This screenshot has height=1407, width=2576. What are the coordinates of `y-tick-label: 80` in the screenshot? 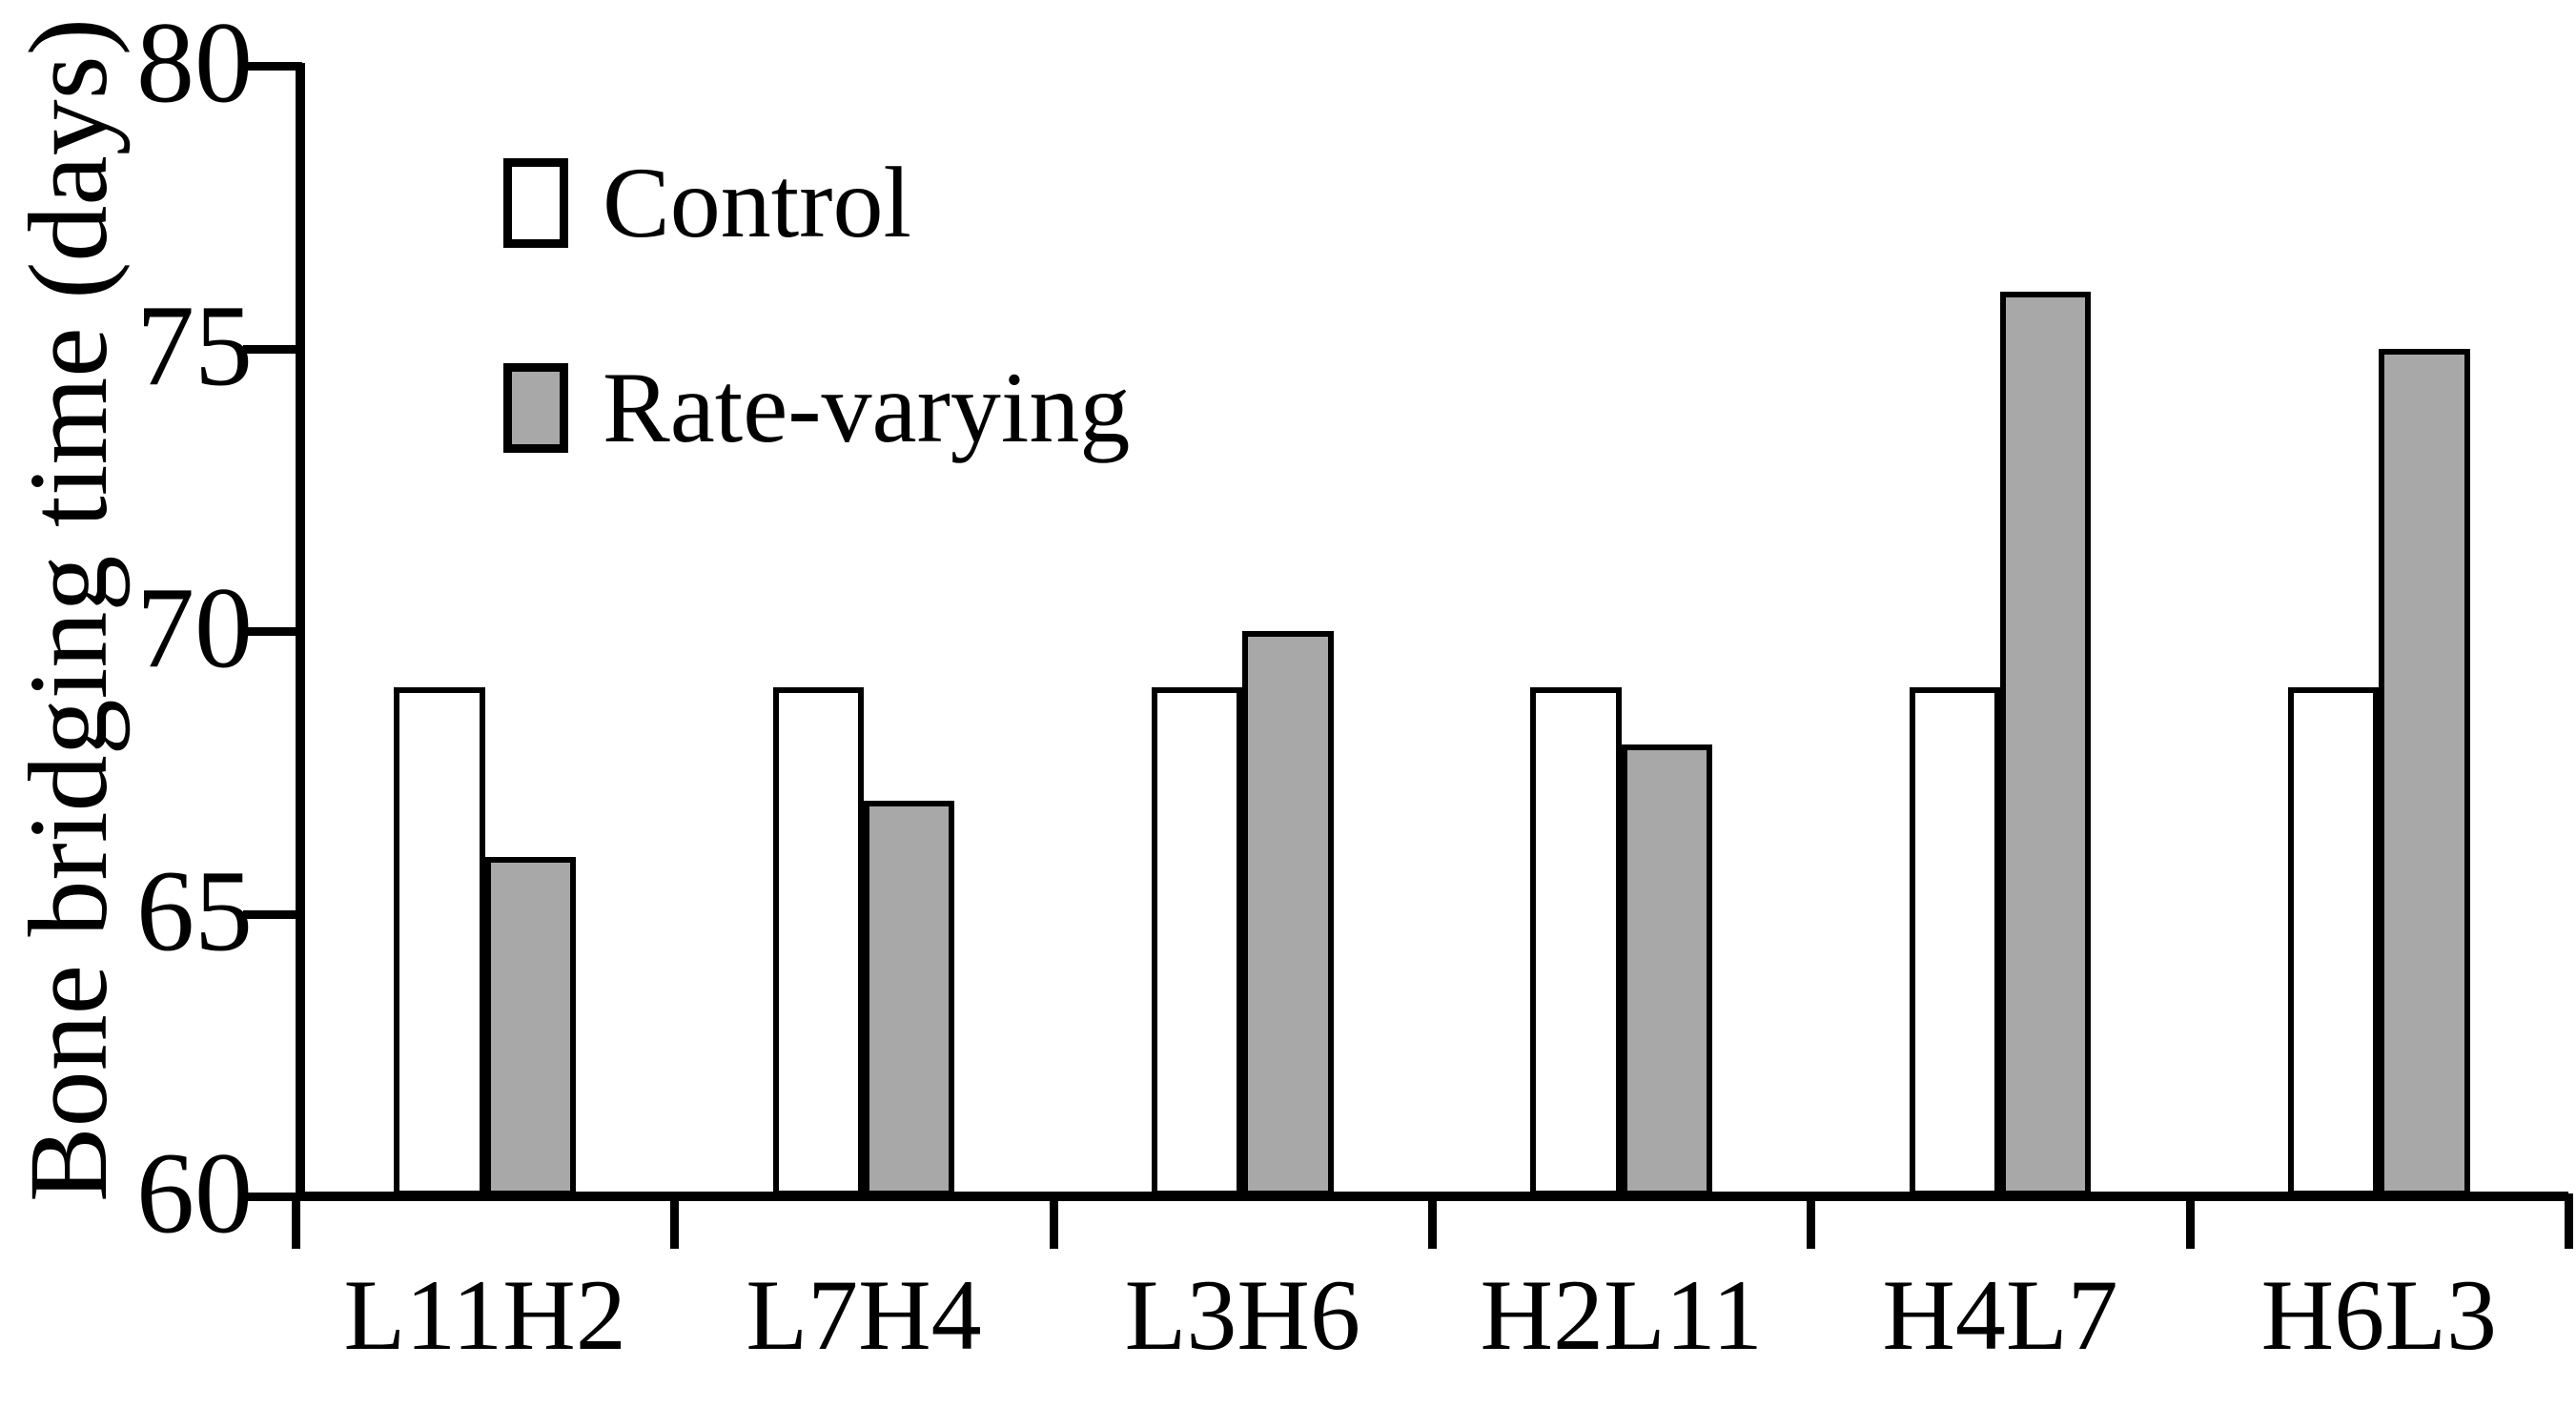 It's located at (194, 64).